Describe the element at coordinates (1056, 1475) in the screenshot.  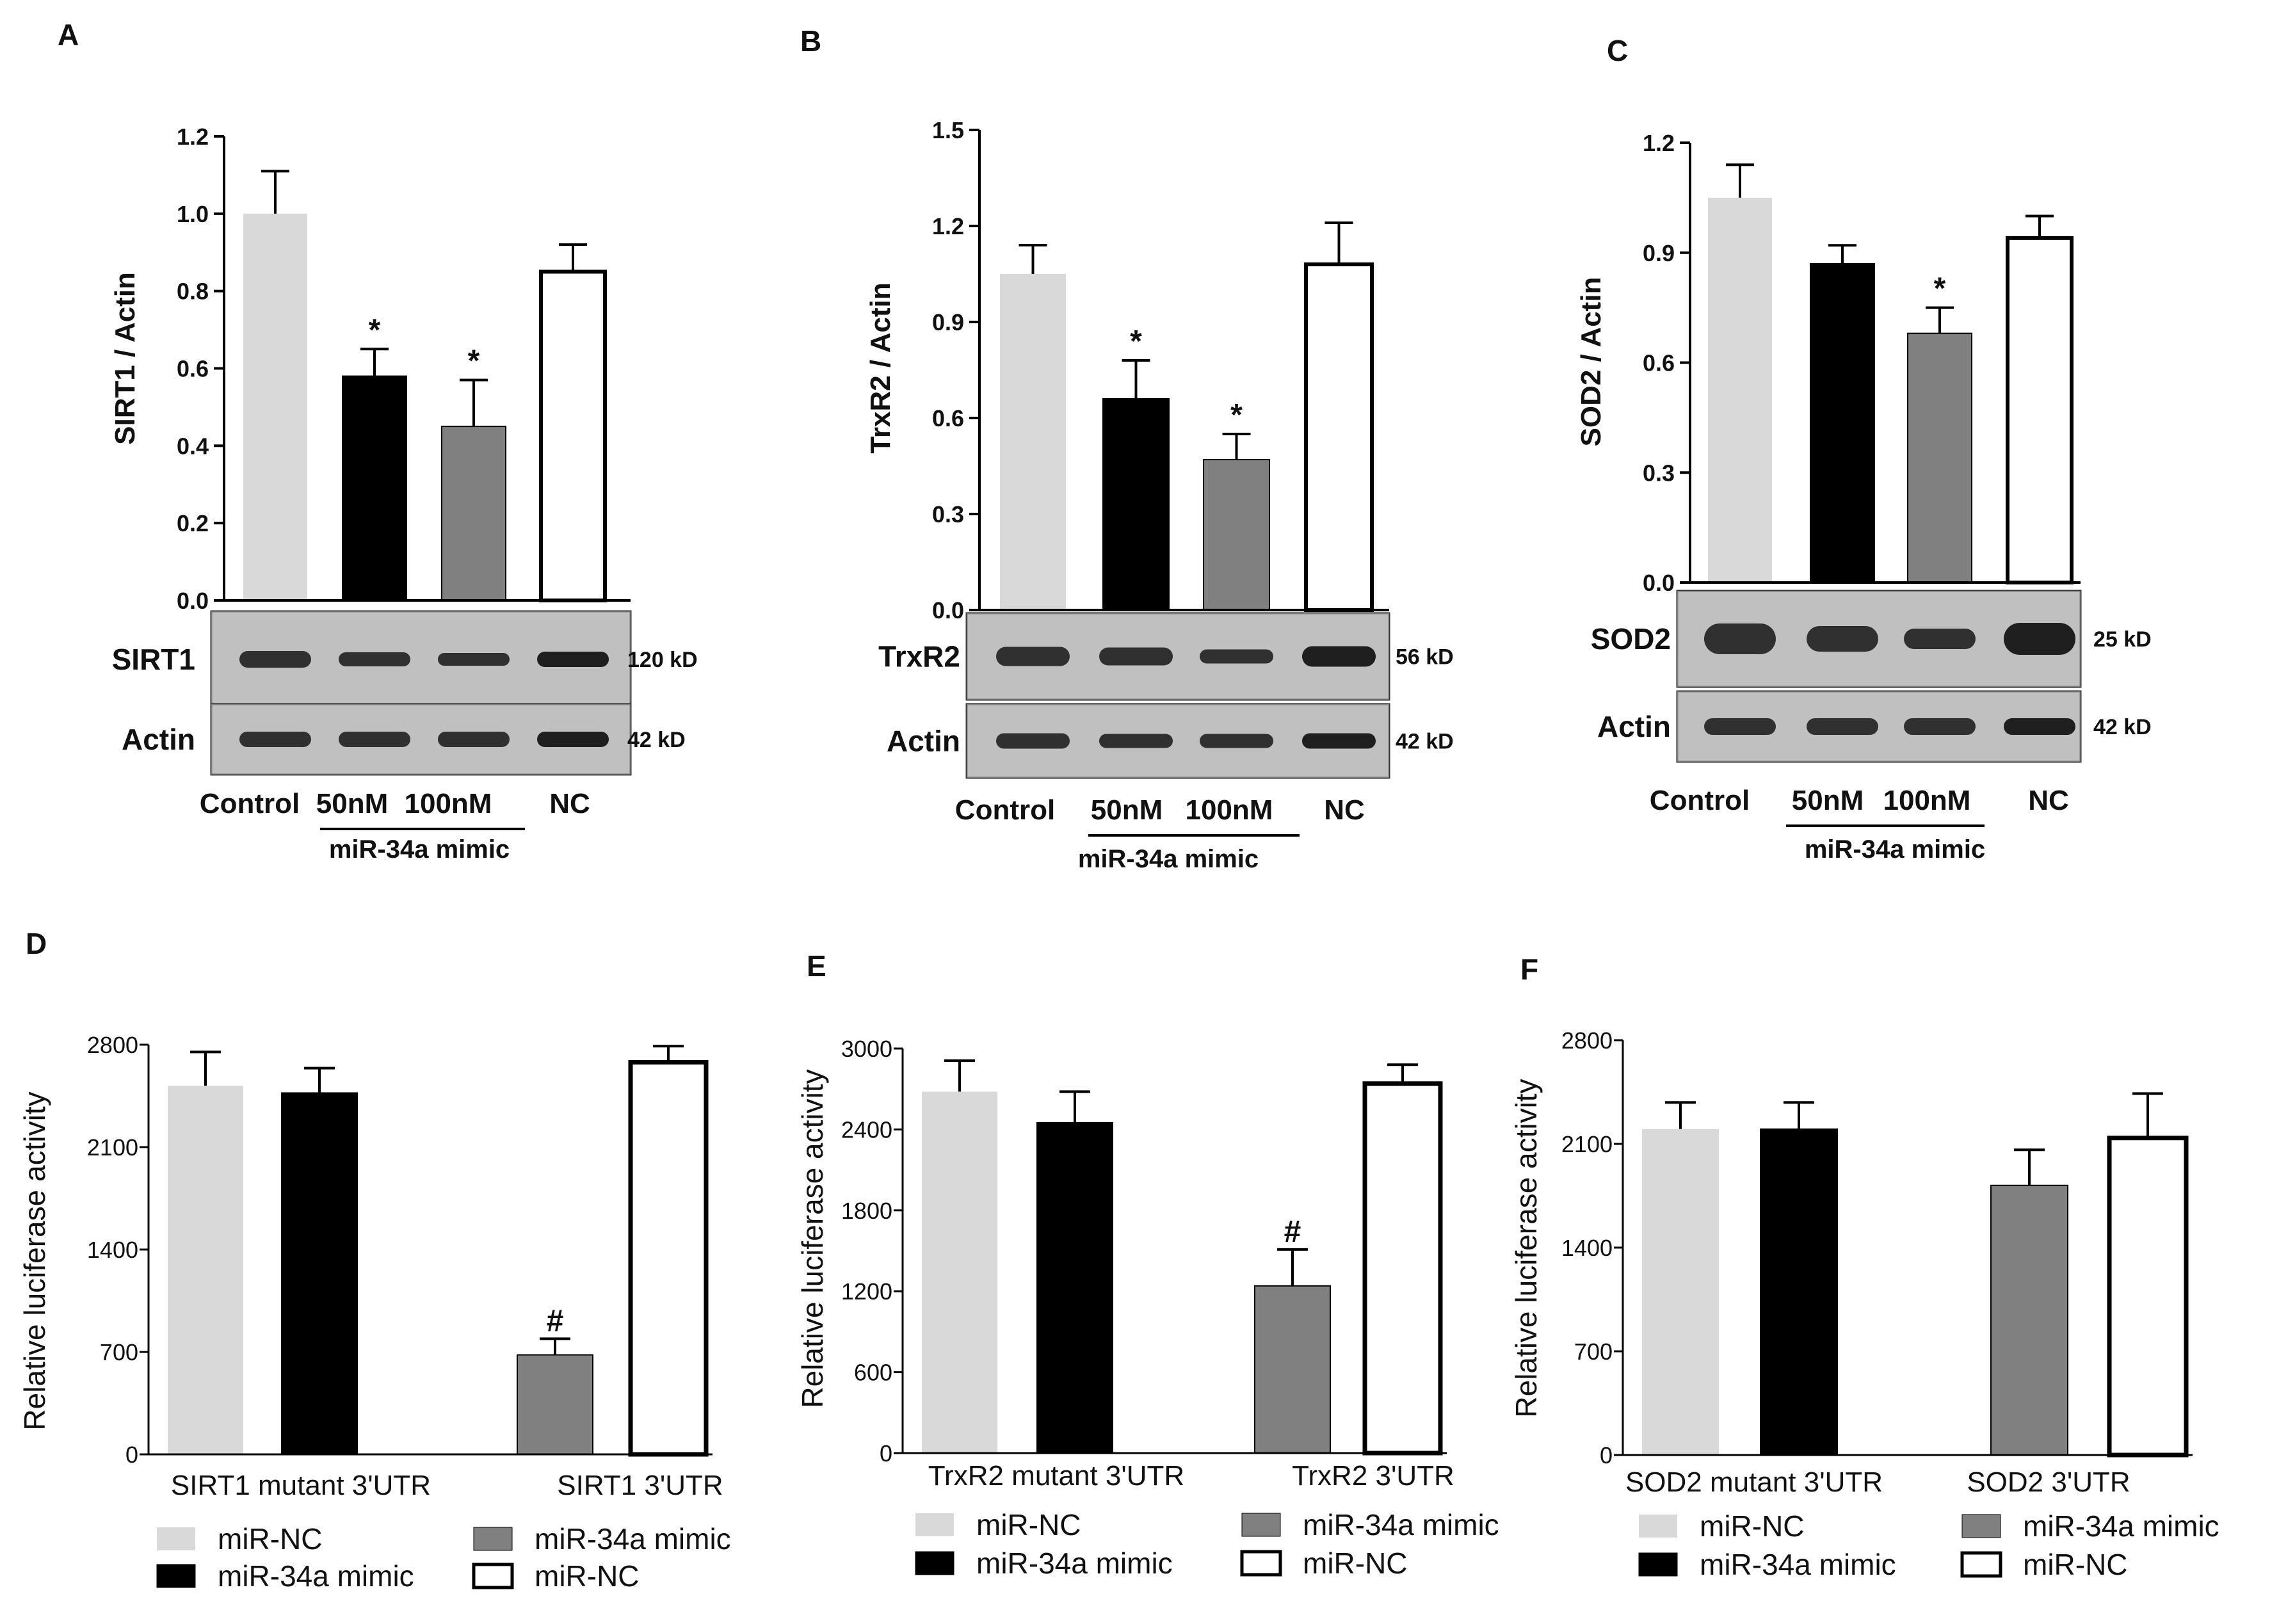
I see `x-group-label: TrxR2 mutant 3'UTR` at that location.